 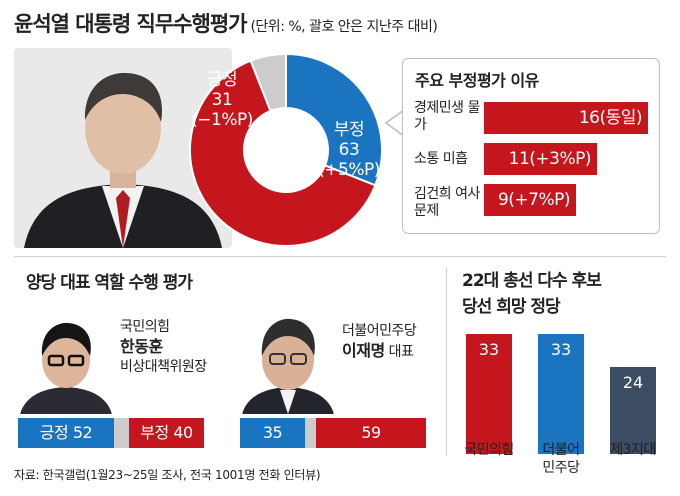 I want to click on han-negative-bar: 부정 40, so click(x=166, y=433).